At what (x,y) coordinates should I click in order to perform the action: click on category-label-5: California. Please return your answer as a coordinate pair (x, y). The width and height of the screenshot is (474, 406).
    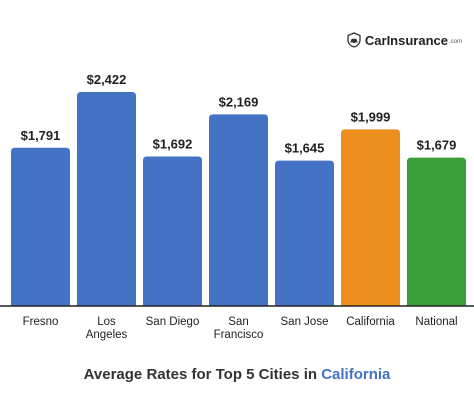
    Looking at the image, I should click on (370, 322).